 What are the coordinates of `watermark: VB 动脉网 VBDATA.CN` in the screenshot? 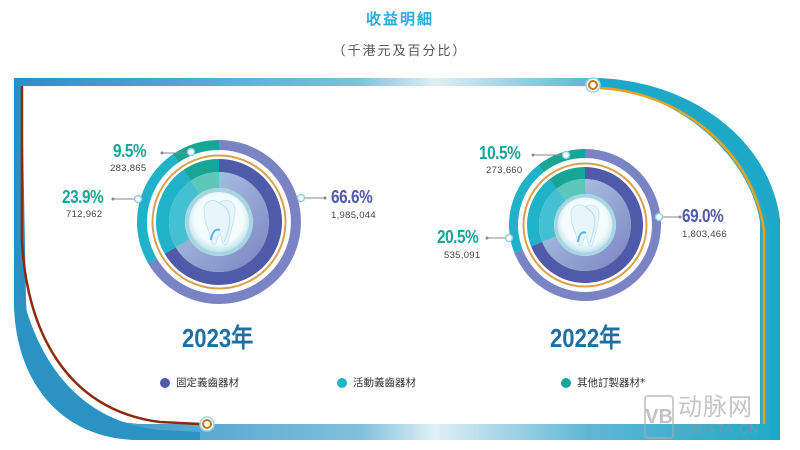 It's located at (702, 416).